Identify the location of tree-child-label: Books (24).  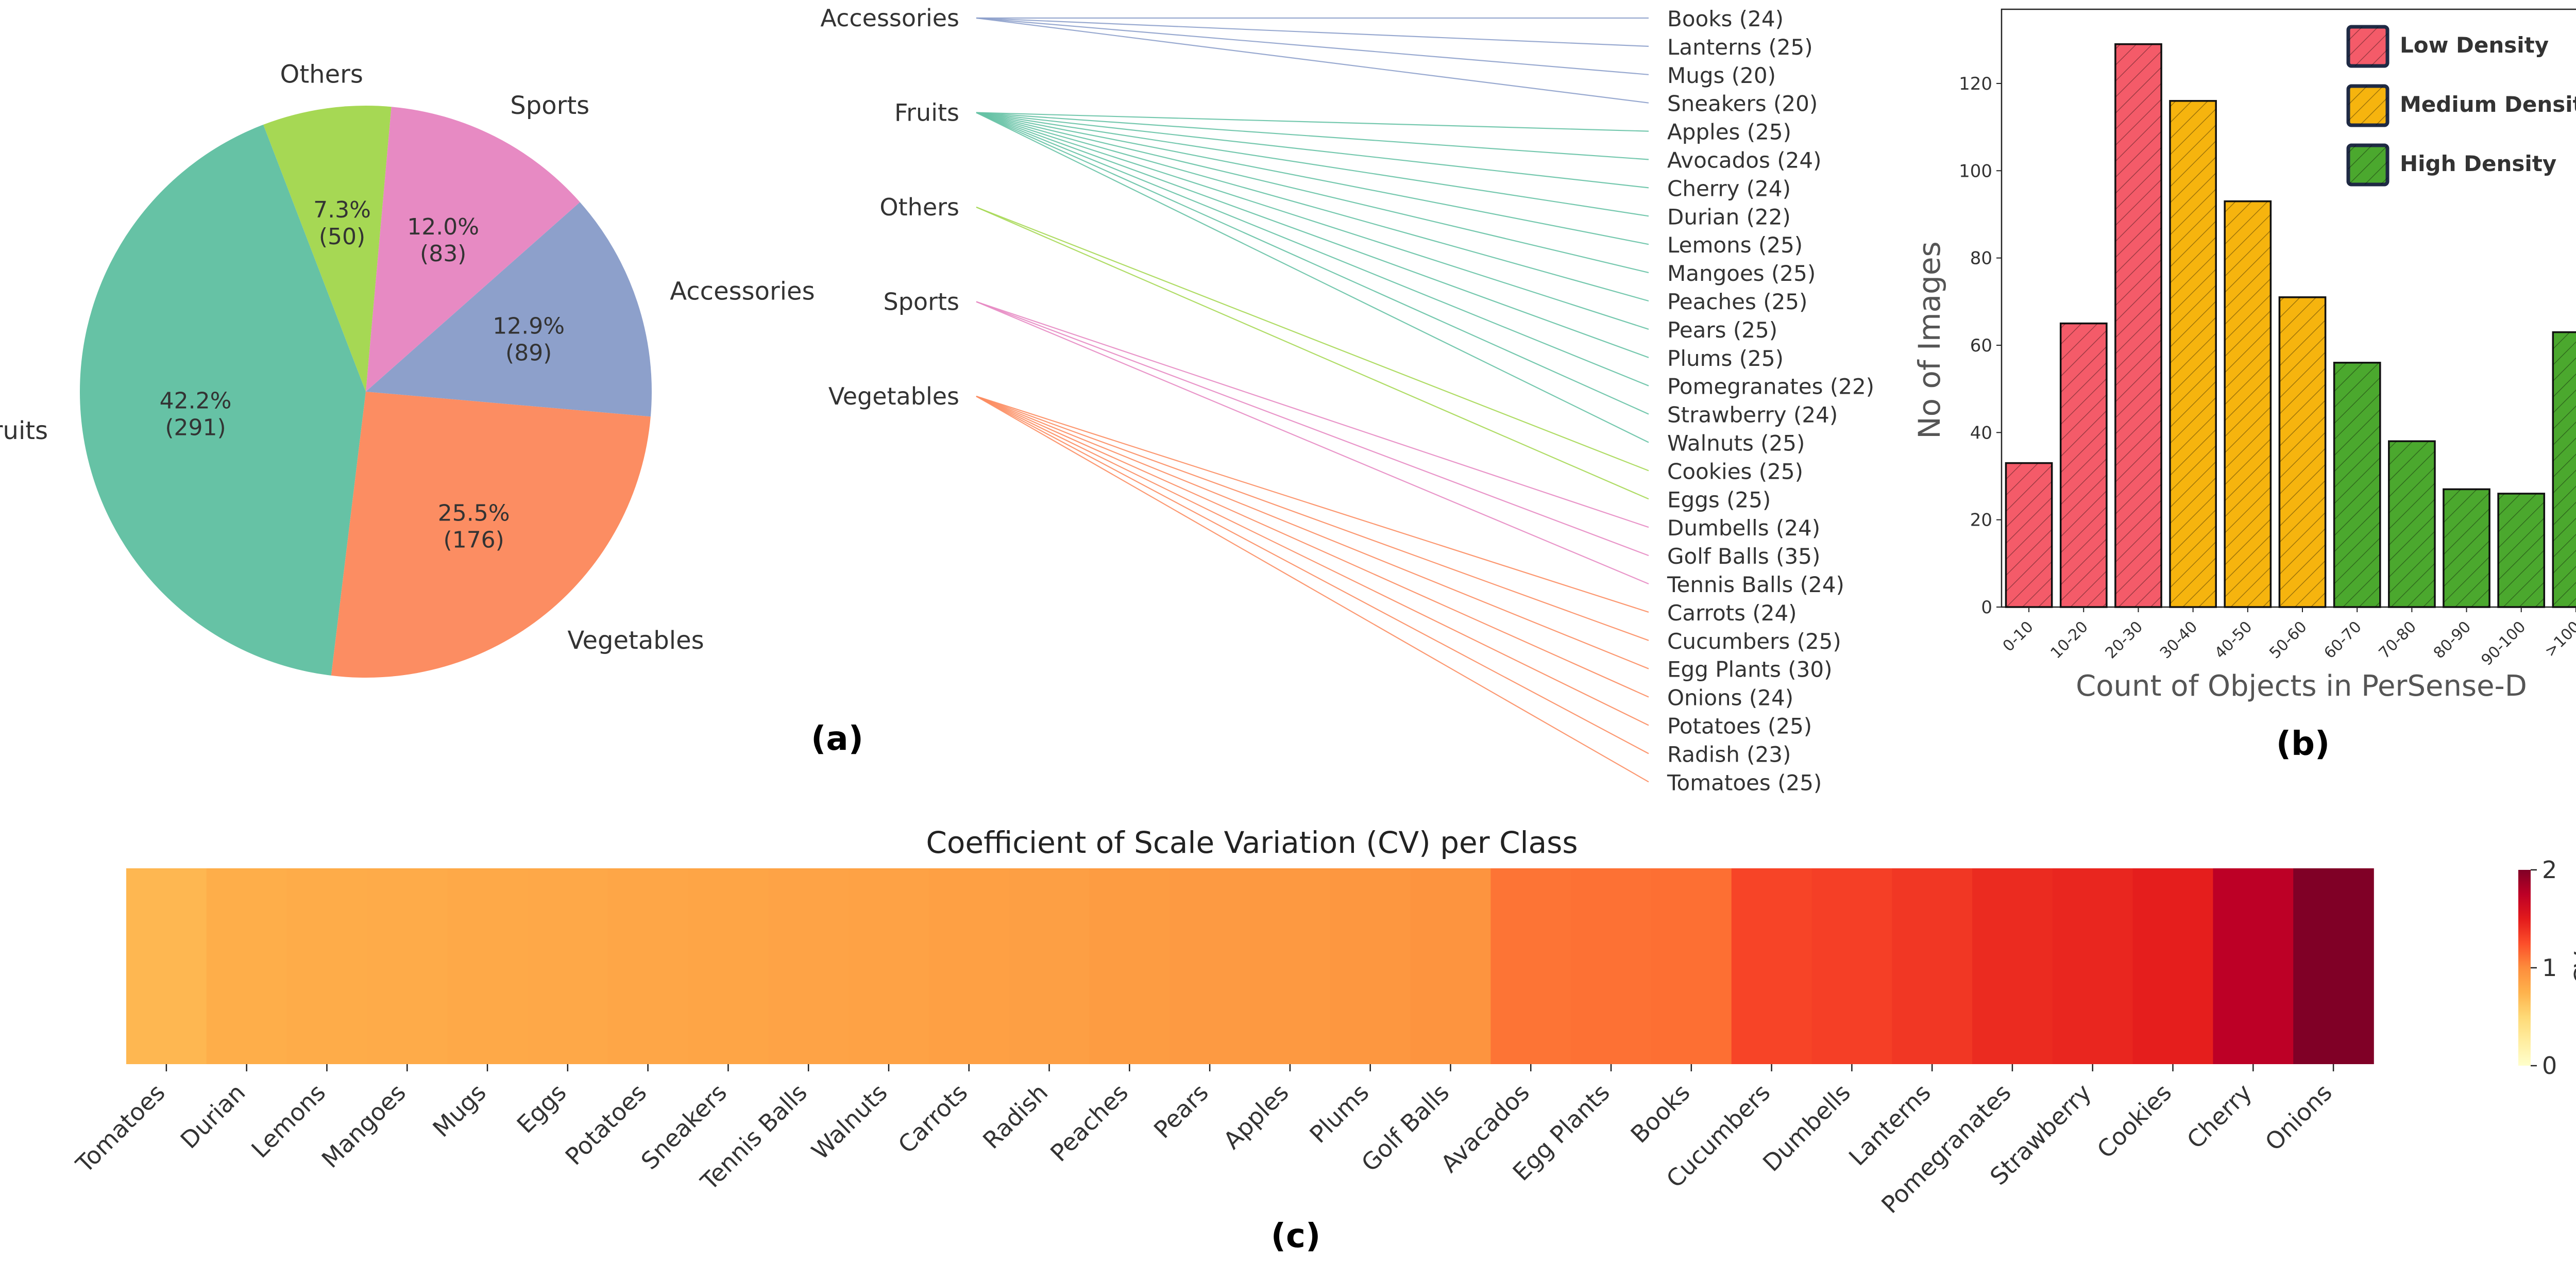
(1726, 18).